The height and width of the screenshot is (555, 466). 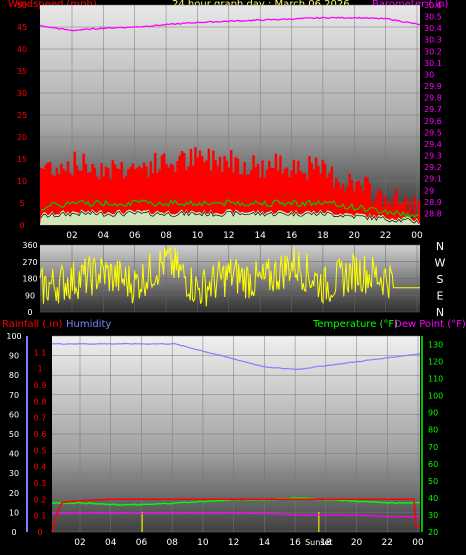 I want to click on direction-y-tick: 360, so click(x=29, y=245).